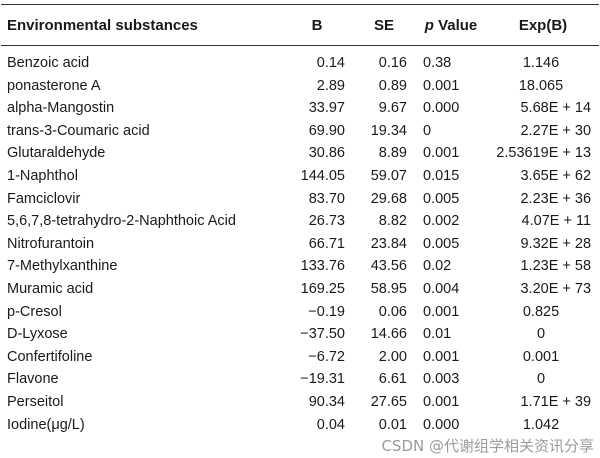 This screenshot has width=600, height=458. I want to click on cell-p: 0.38, so click(437, 63).